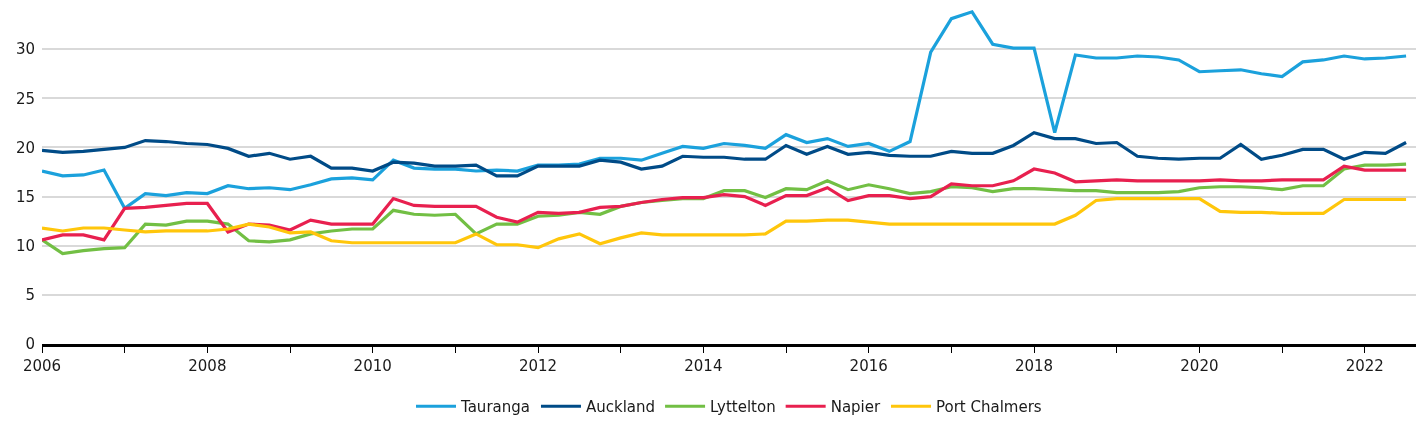 This screenshot has height=423, width=1416. What do you see at coordinates (868, 365) in the screenshot?
I see `x-tick-label: 2016` at bounding box center [868, 365].